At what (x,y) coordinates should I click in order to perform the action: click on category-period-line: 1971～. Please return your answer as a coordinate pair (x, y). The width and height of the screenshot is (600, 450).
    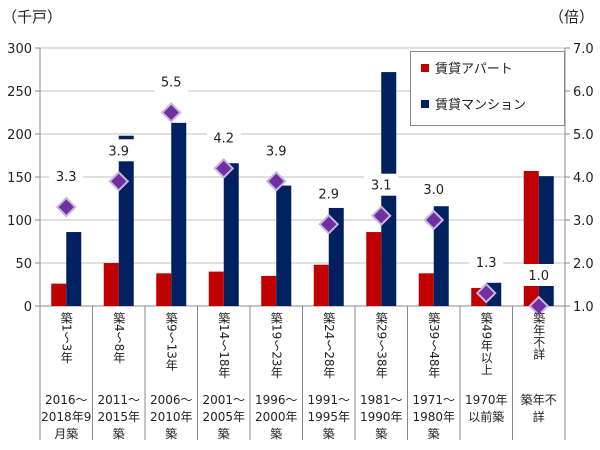
    Looking at the image, I should click on (434, 400).